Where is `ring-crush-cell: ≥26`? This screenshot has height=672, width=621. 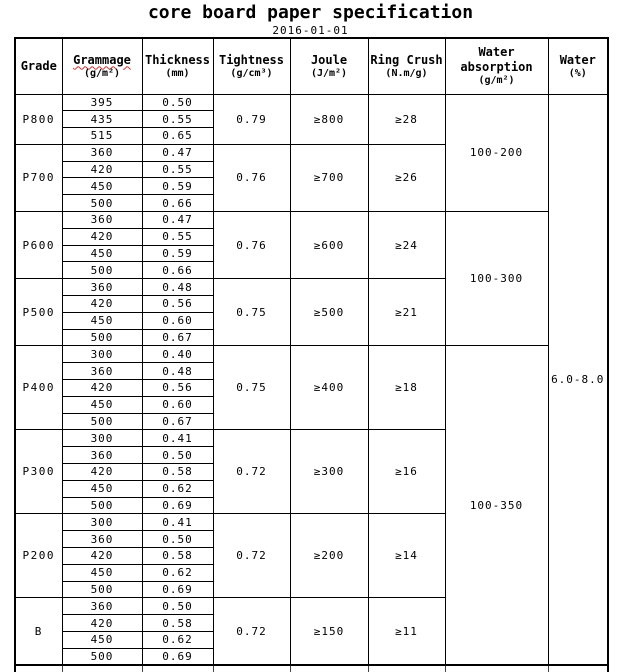 ring-crush-cell: ≥26 is located at coordinates (406, 178).